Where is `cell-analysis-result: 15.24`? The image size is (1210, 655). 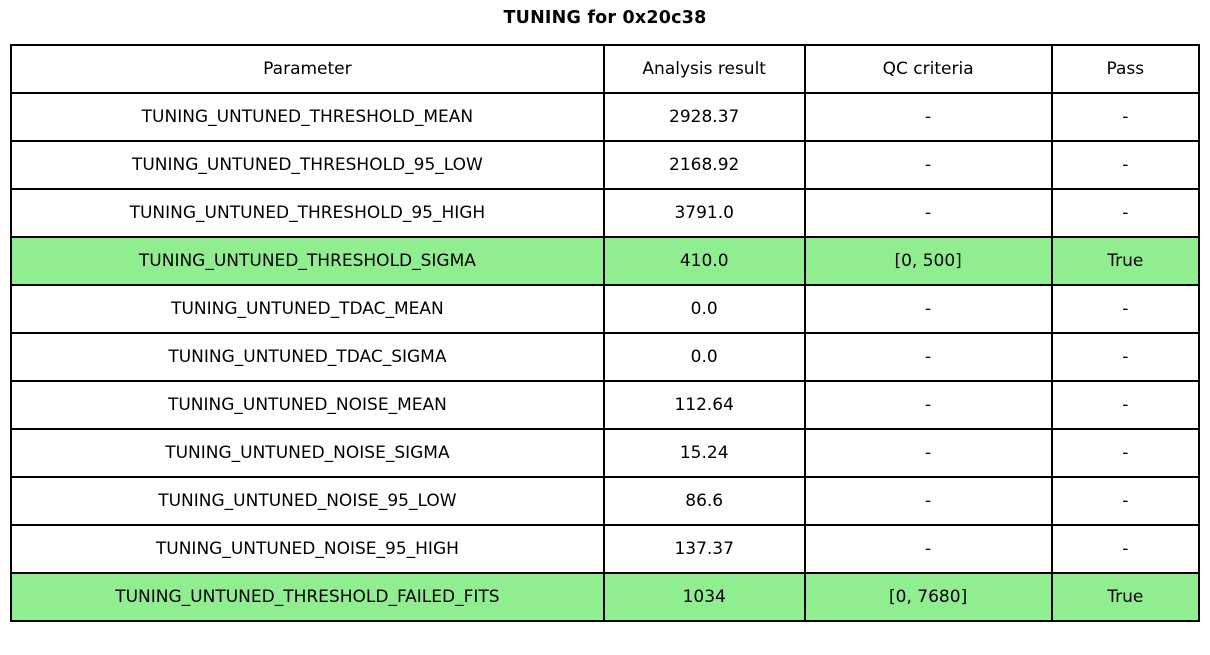 cell-analysis-result: 15.24 is located at coordinates (704, 453).